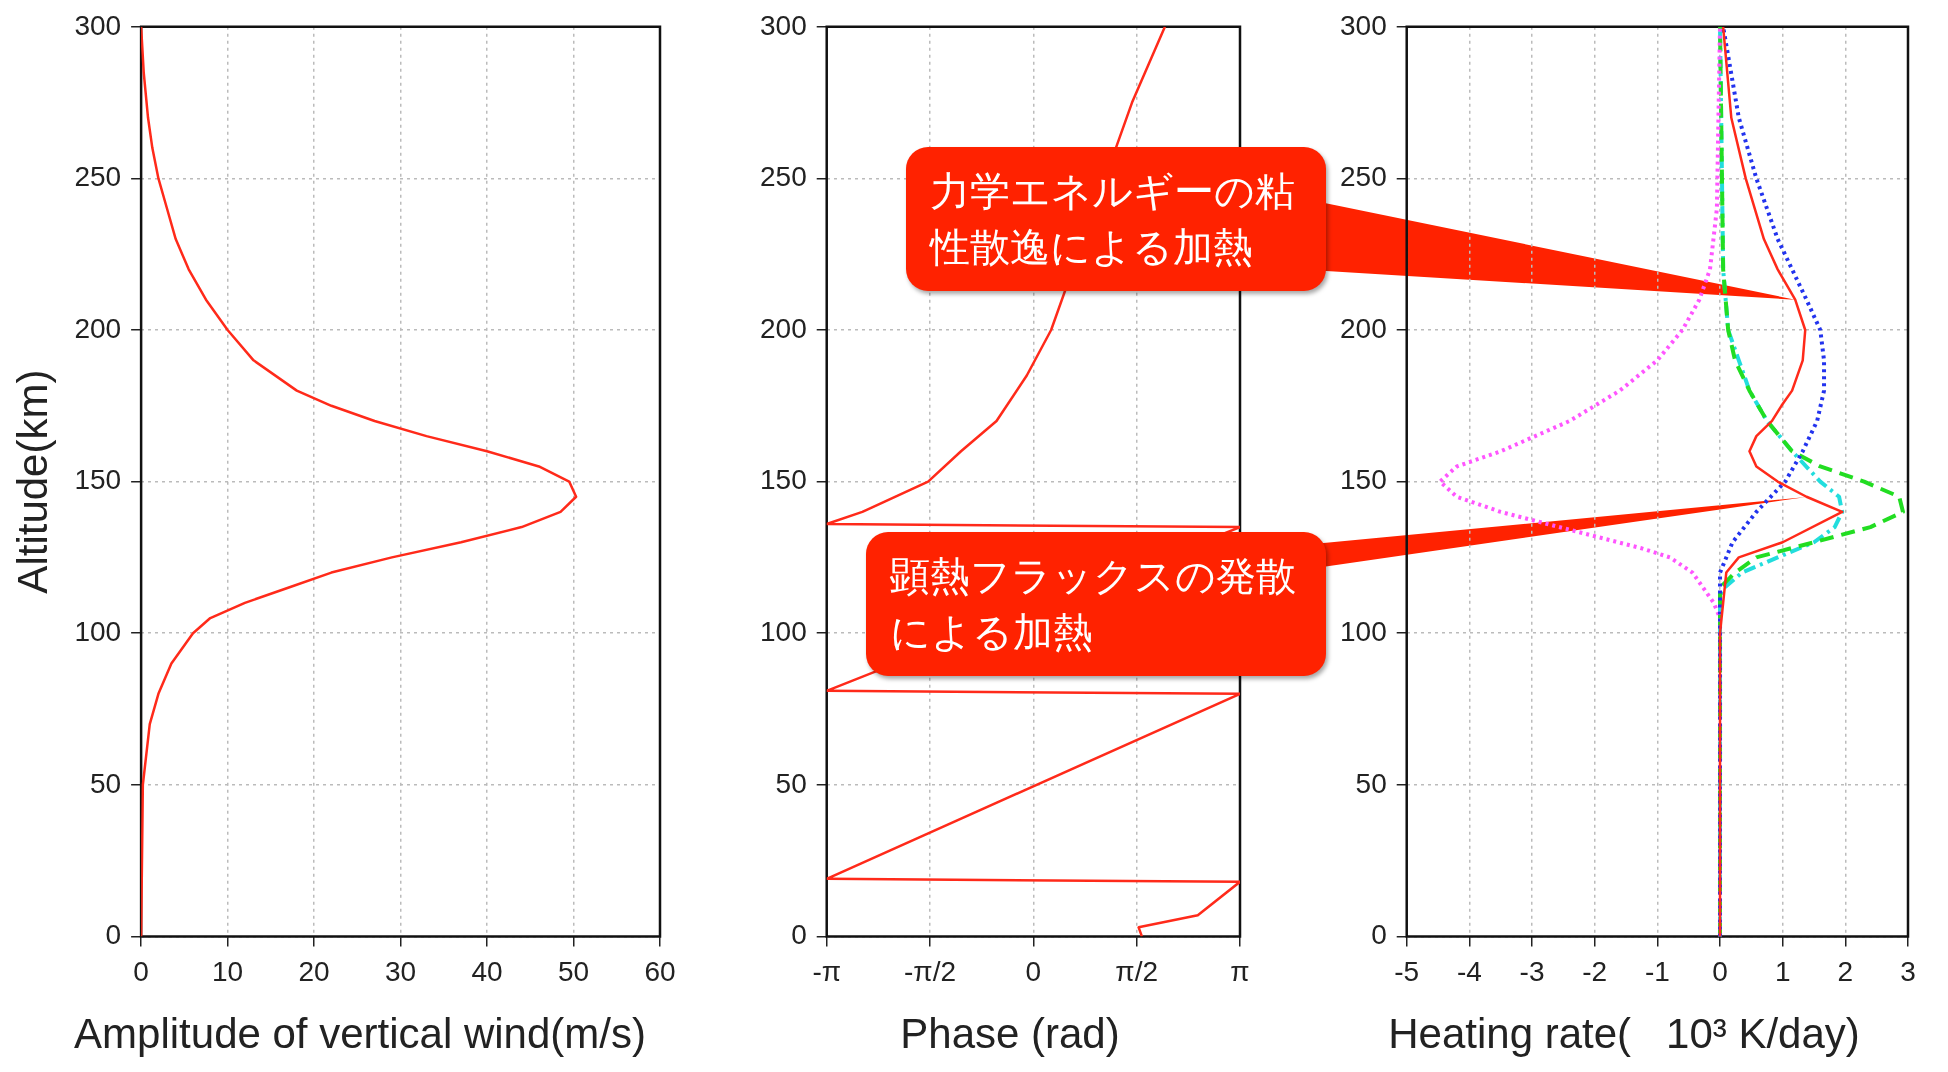  I want to click on x-tick-label: -4, so click(1469, 971).